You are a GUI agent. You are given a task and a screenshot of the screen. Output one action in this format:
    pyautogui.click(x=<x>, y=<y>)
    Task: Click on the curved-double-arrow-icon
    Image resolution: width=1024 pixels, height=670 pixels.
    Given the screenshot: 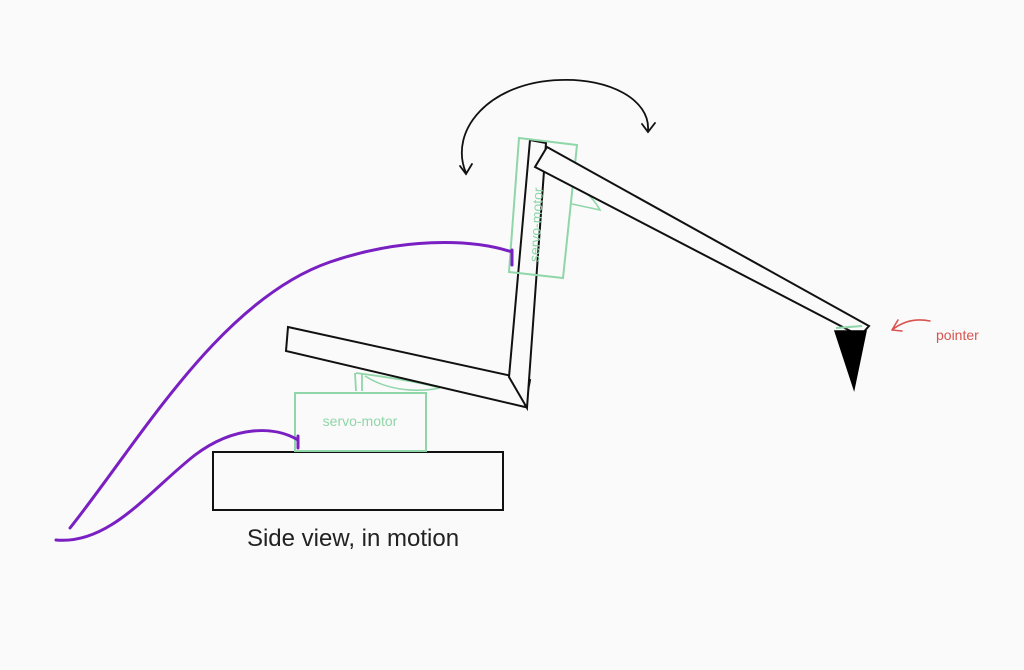 What is the action you would take?
    pyautogui.click(x=557, y=127)
    